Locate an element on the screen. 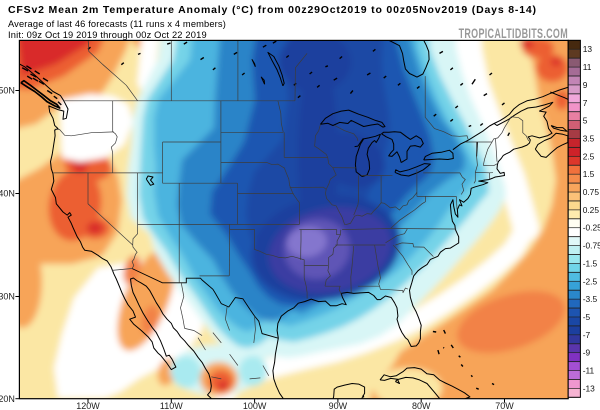 The width and height of the screenshot is (600, 410). svg-text: 120W is located at coordinates (88, 405).